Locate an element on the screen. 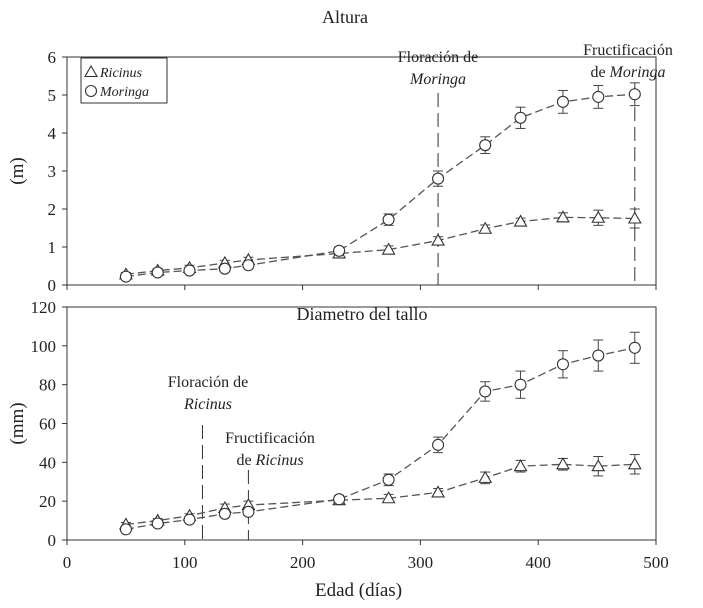 This screenshot has width=703, height=608. y-tick-label: 40 is located at coordinates (47, 462).